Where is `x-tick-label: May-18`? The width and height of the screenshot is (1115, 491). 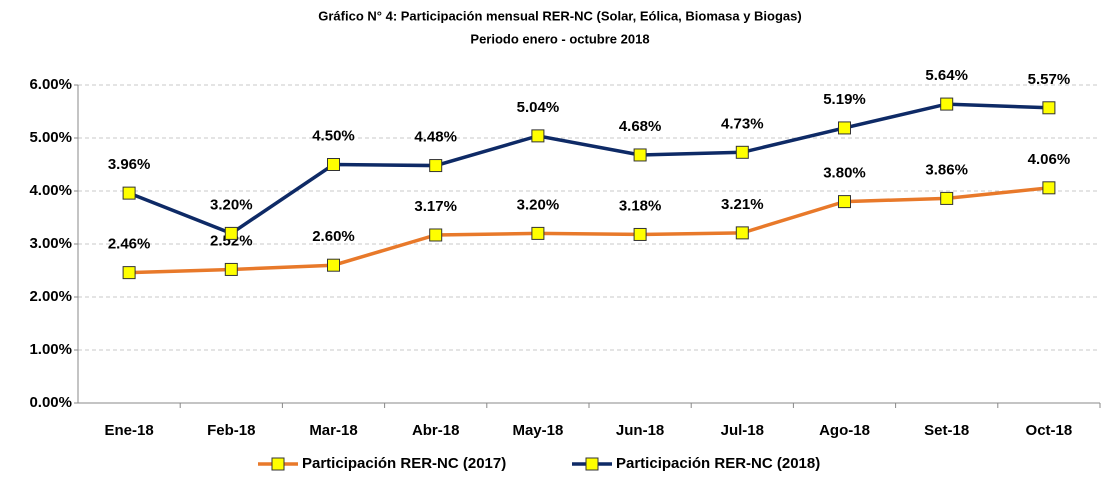 x-tick-label: May-18 is located at coordinates (537, 430).